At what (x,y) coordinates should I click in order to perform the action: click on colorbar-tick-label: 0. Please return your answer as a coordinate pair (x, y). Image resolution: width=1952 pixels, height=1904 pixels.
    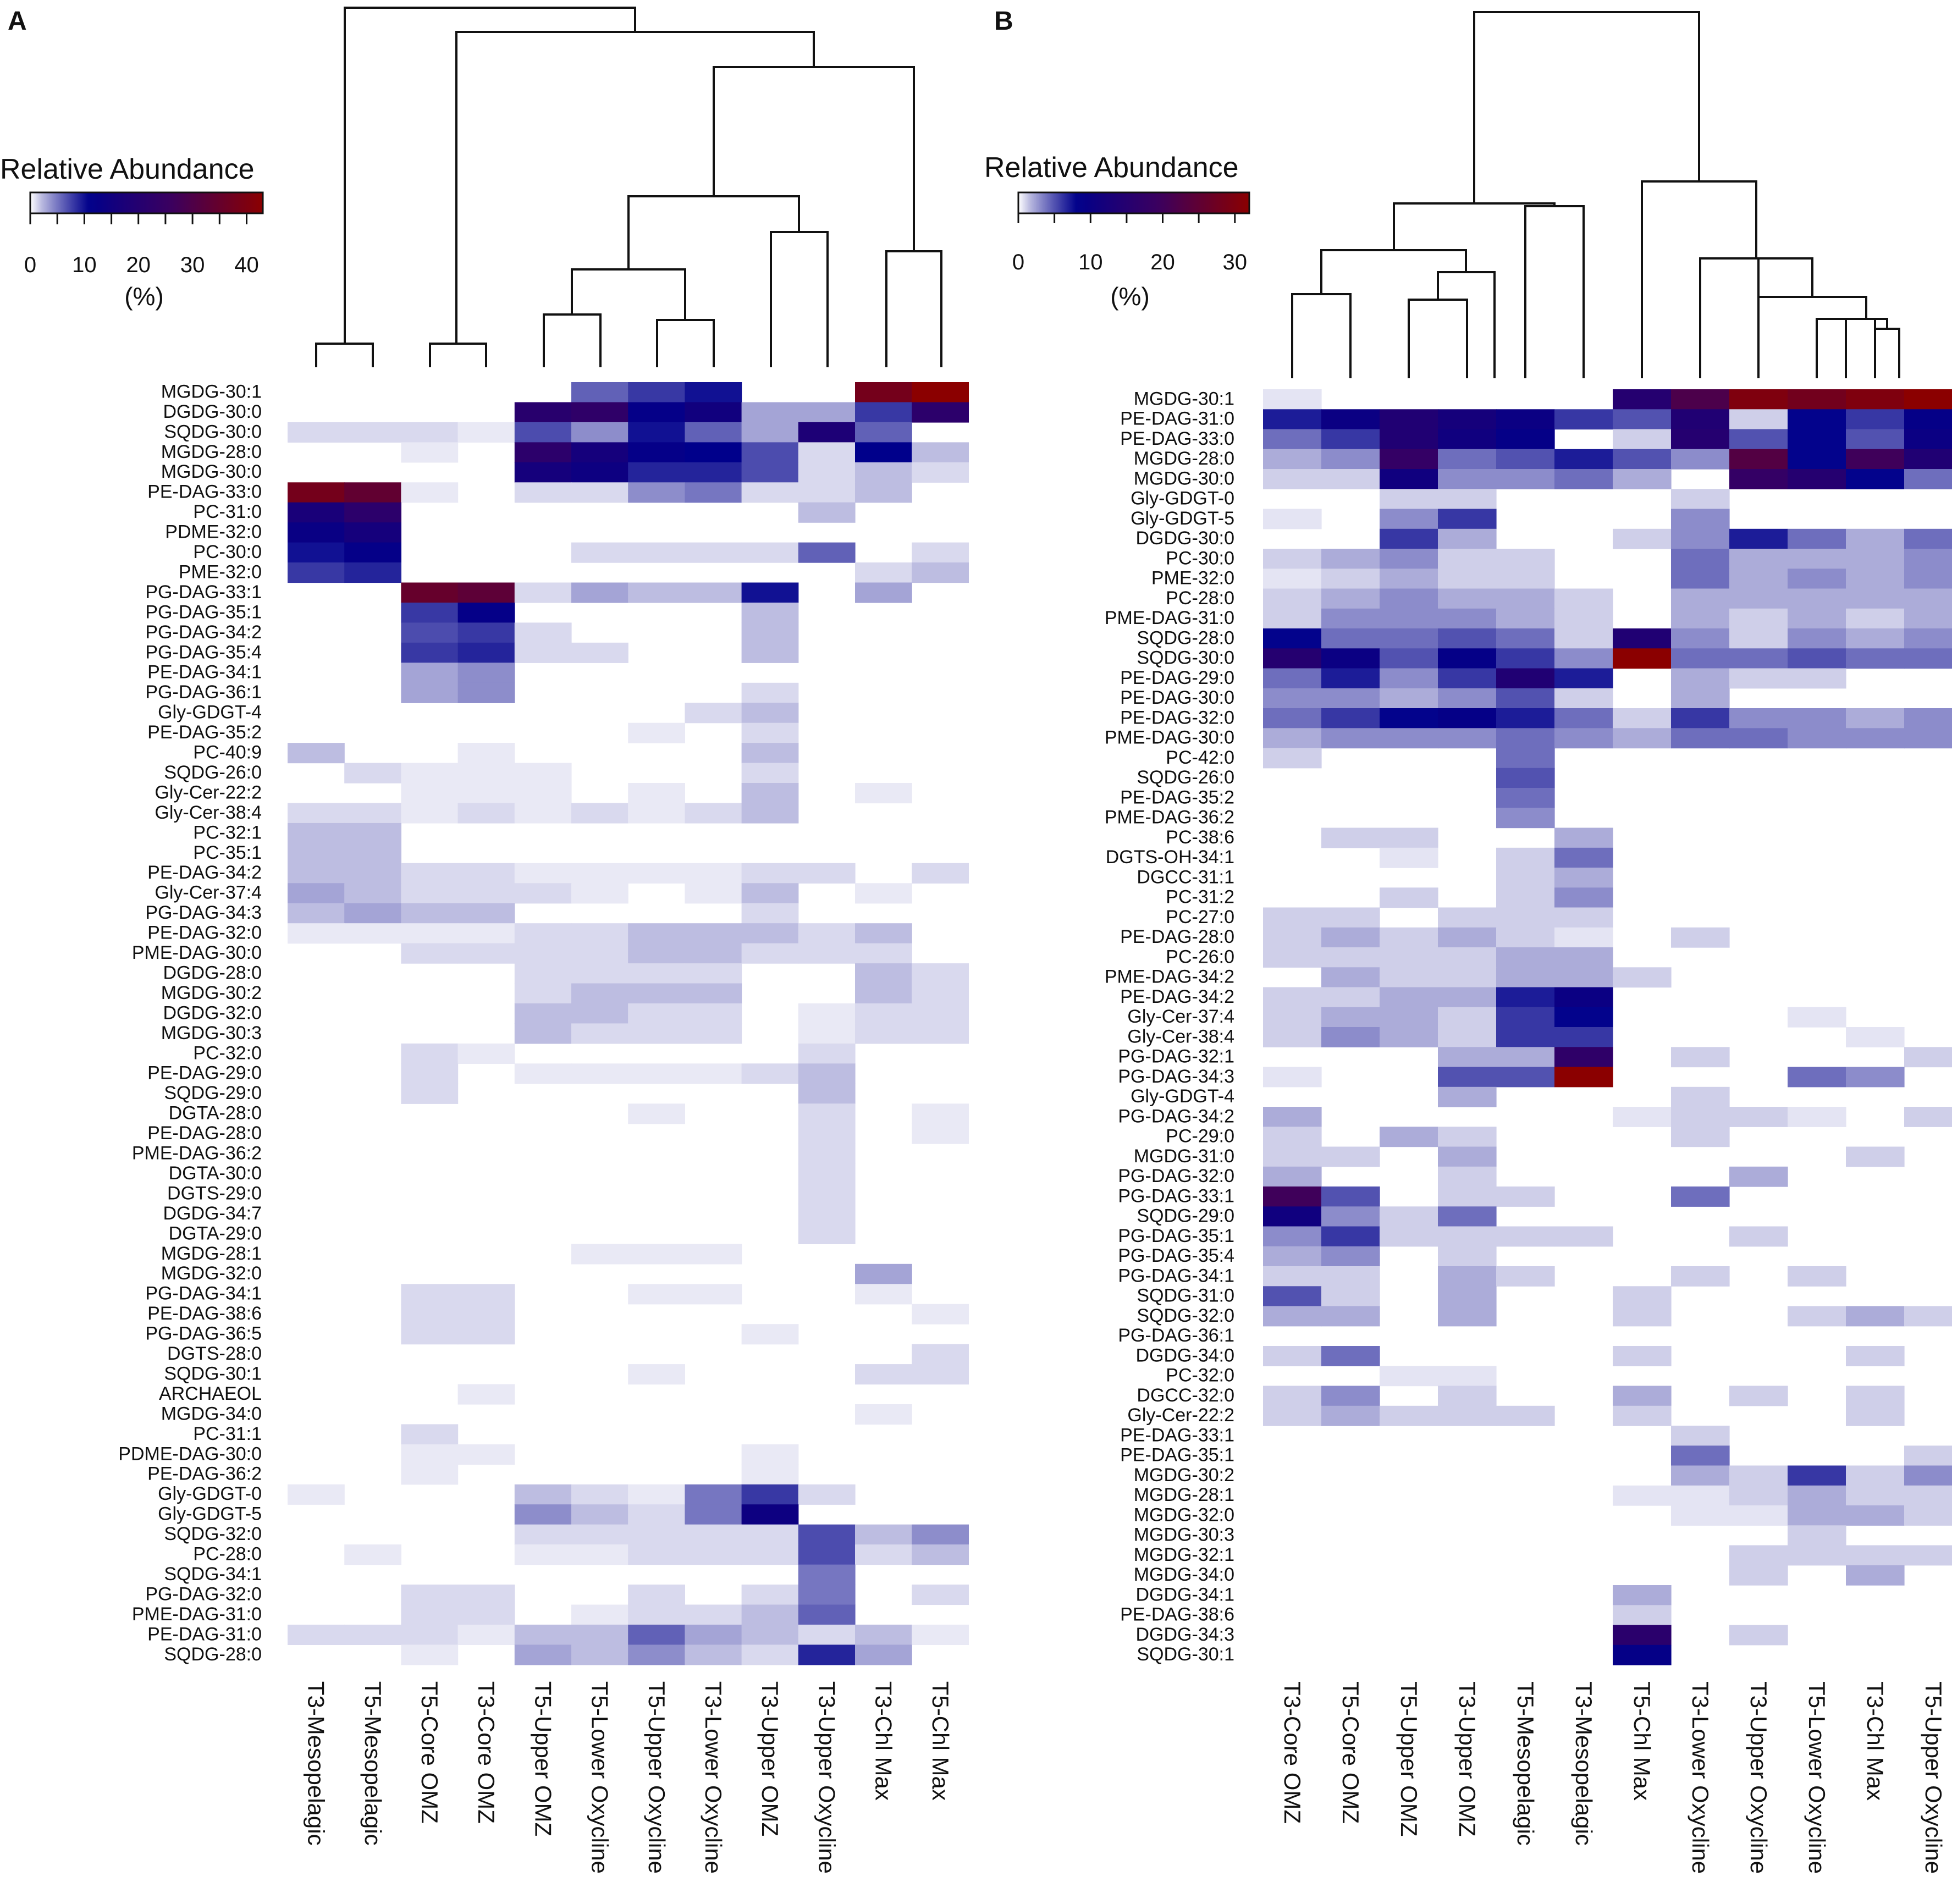
    Looking at the image, I should click on (30, 265).